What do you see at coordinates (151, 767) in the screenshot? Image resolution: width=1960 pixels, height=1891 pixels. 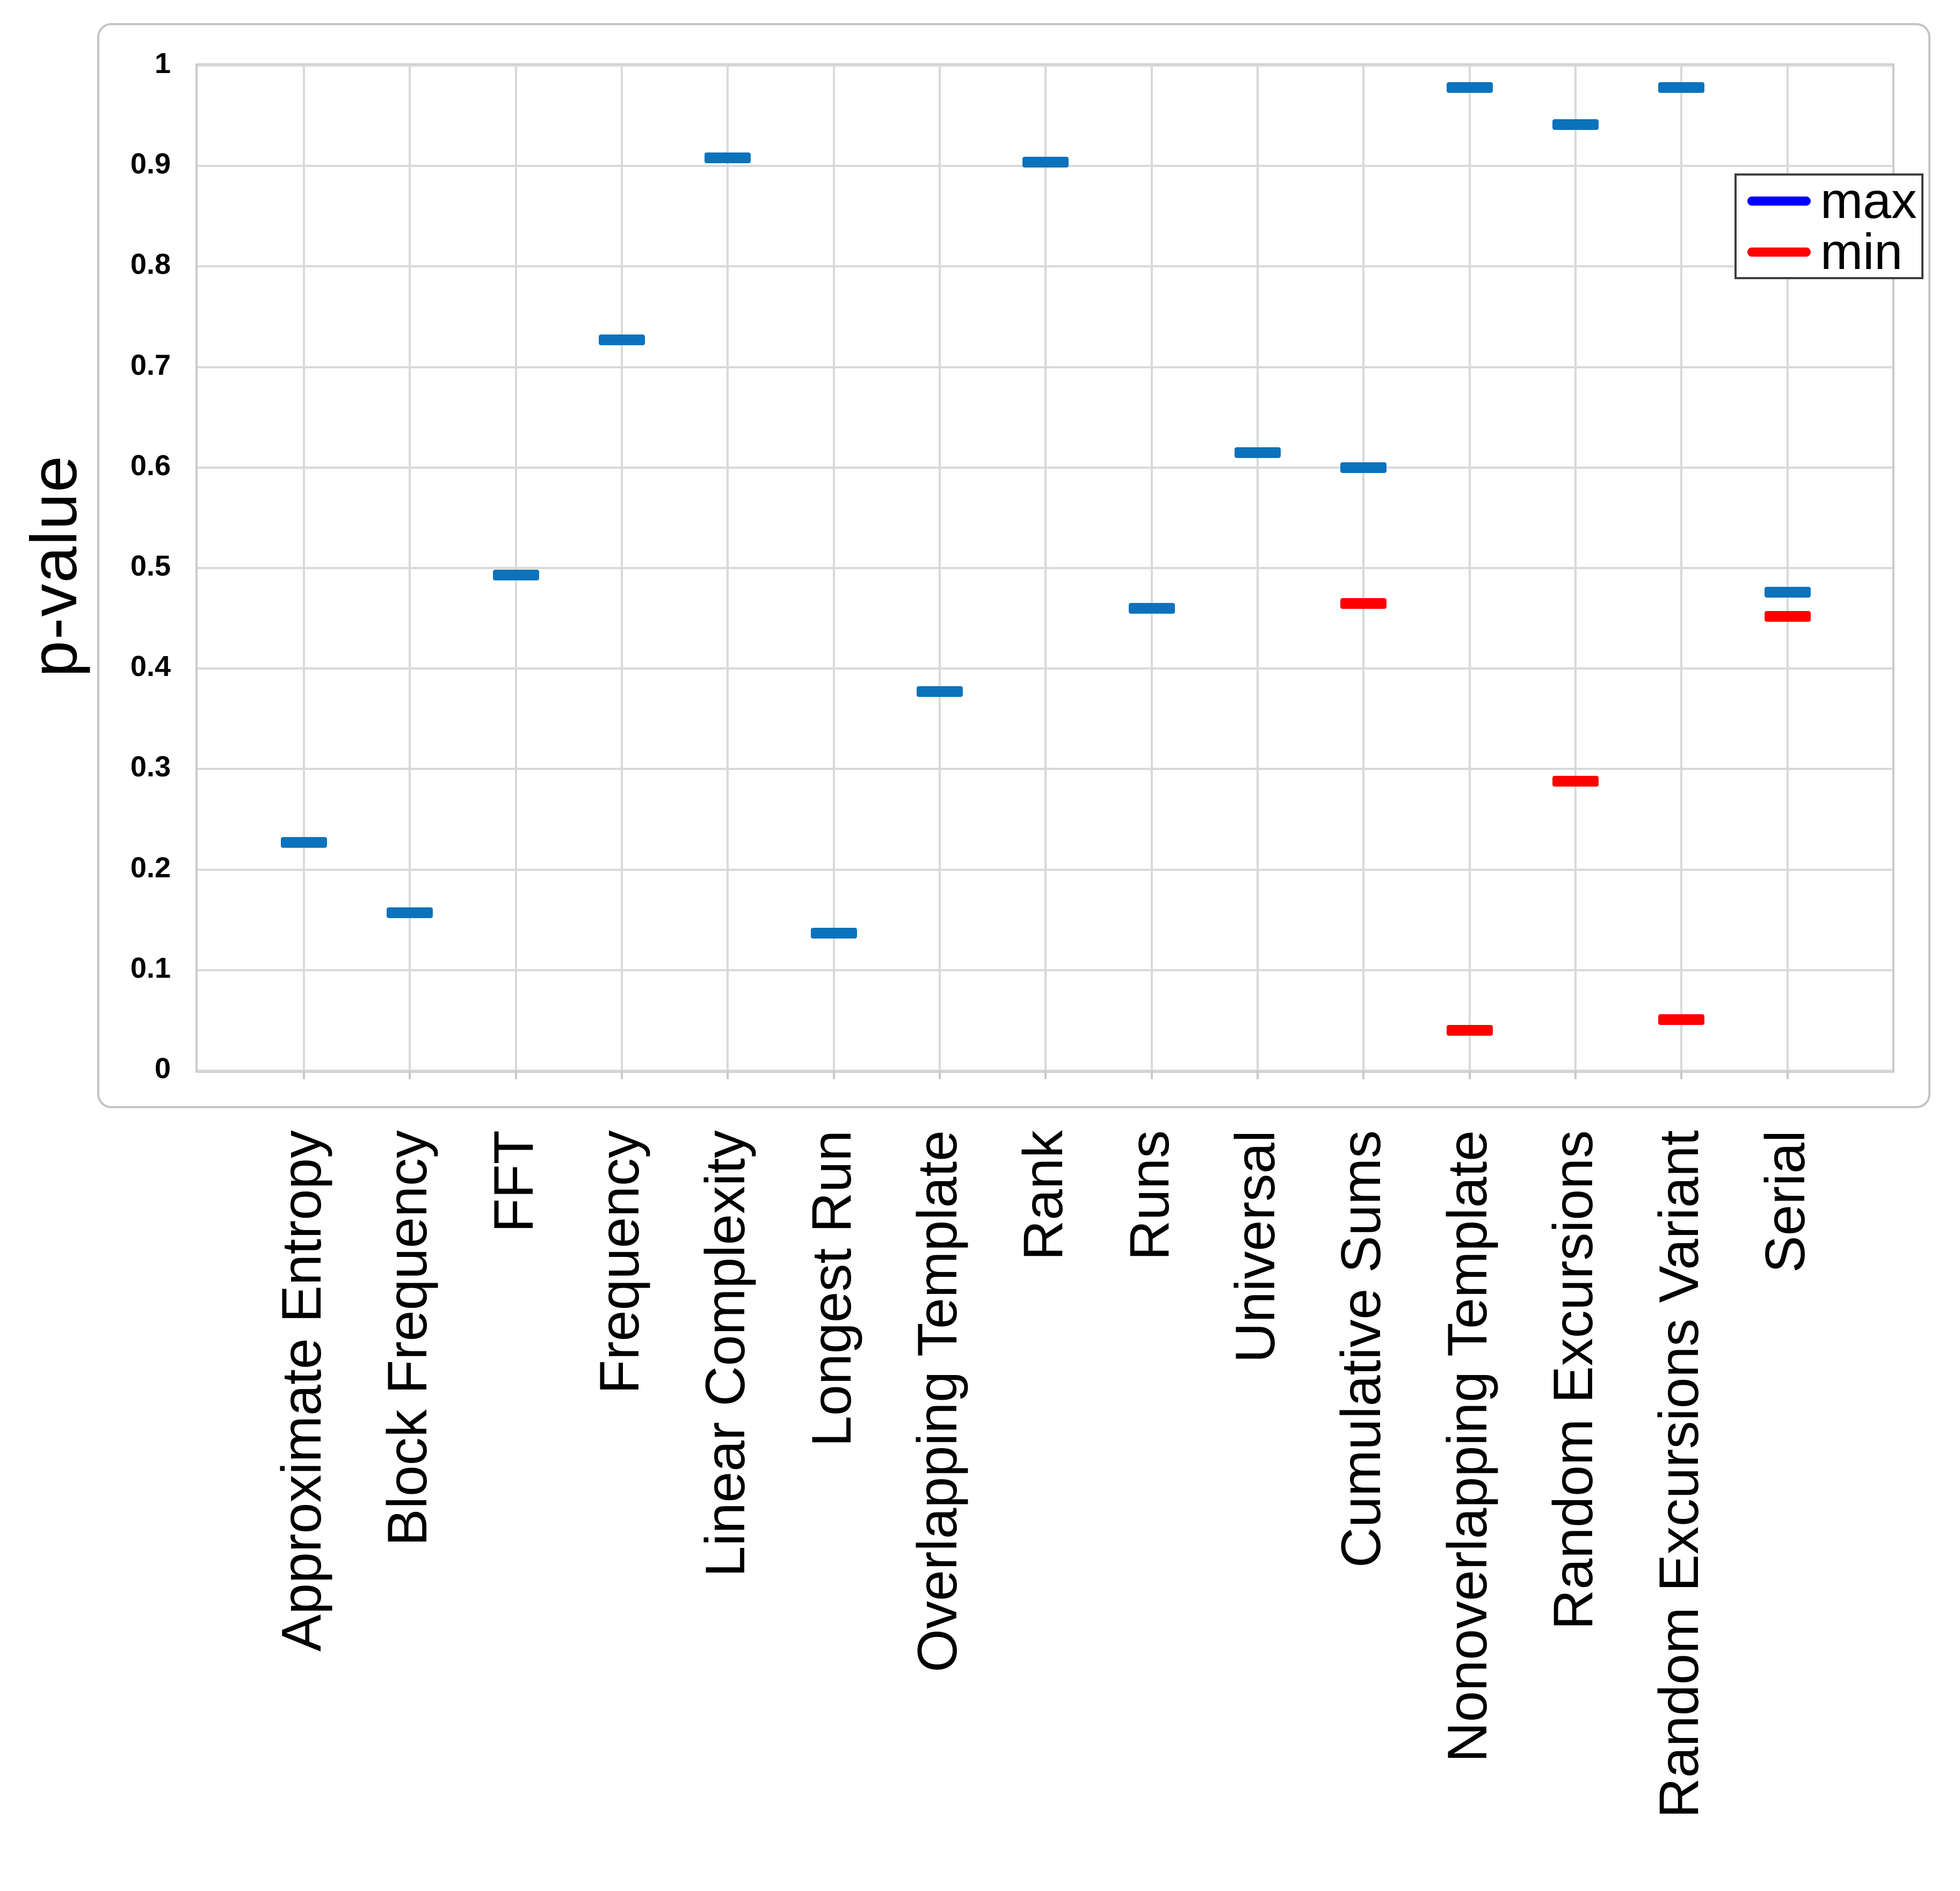 I see `y-tick-label: 0.3` at bounding box center [151, 767].